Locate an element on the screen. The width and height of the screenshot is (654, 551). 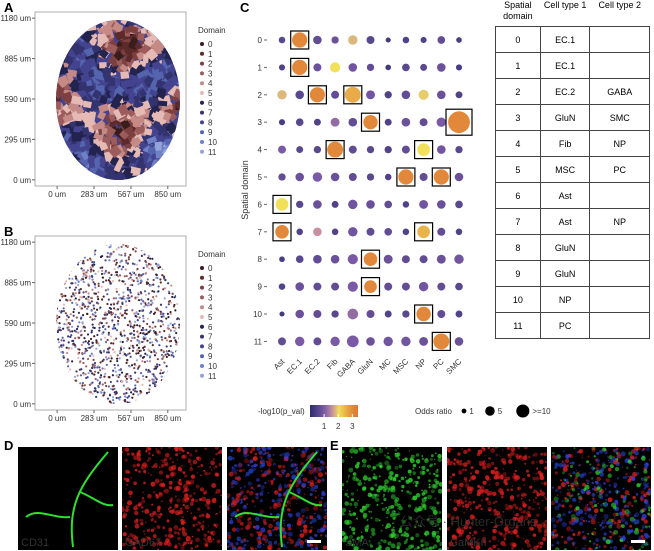
legend-label: 1 is located at coordinates (210, 278).